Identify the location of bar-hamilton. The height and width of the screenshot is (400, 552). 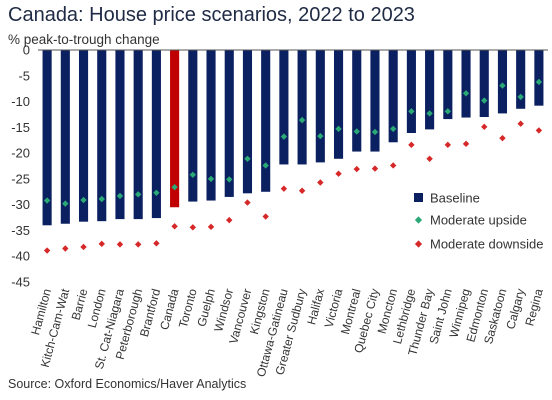
(47, 138).